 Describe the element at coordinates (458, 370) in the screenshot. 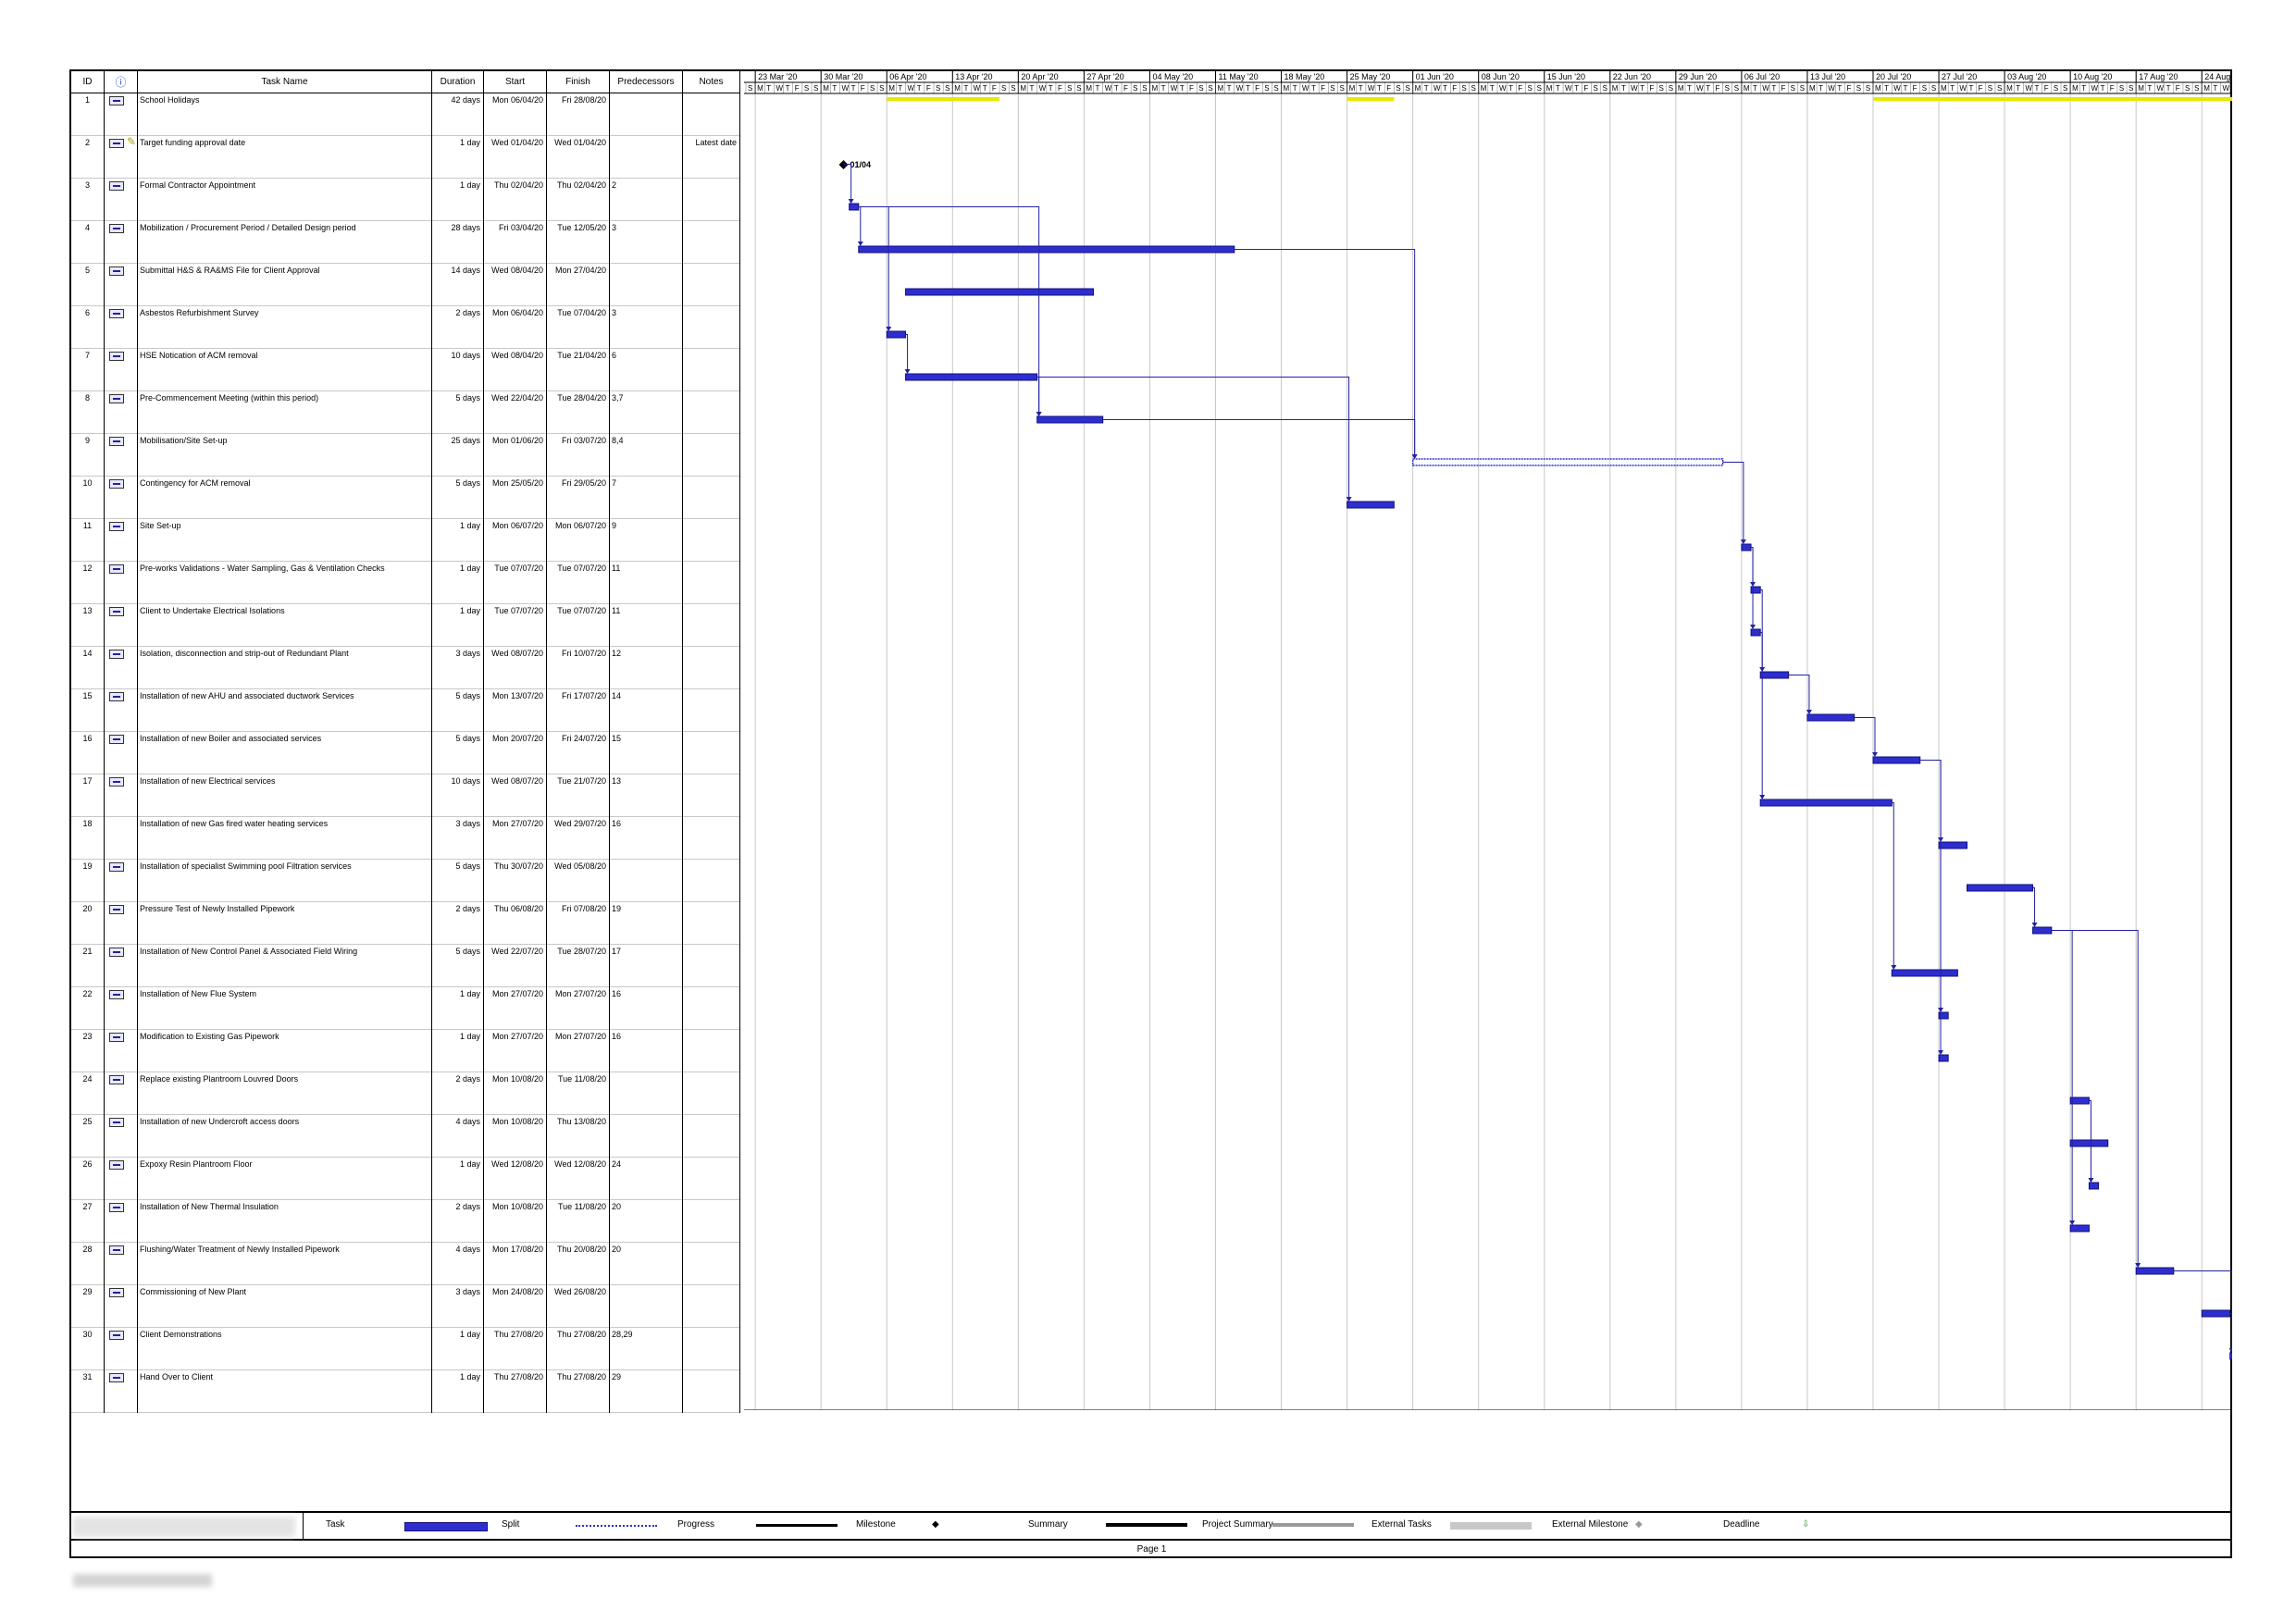

I see `cell-dur: 10 days` at that location.